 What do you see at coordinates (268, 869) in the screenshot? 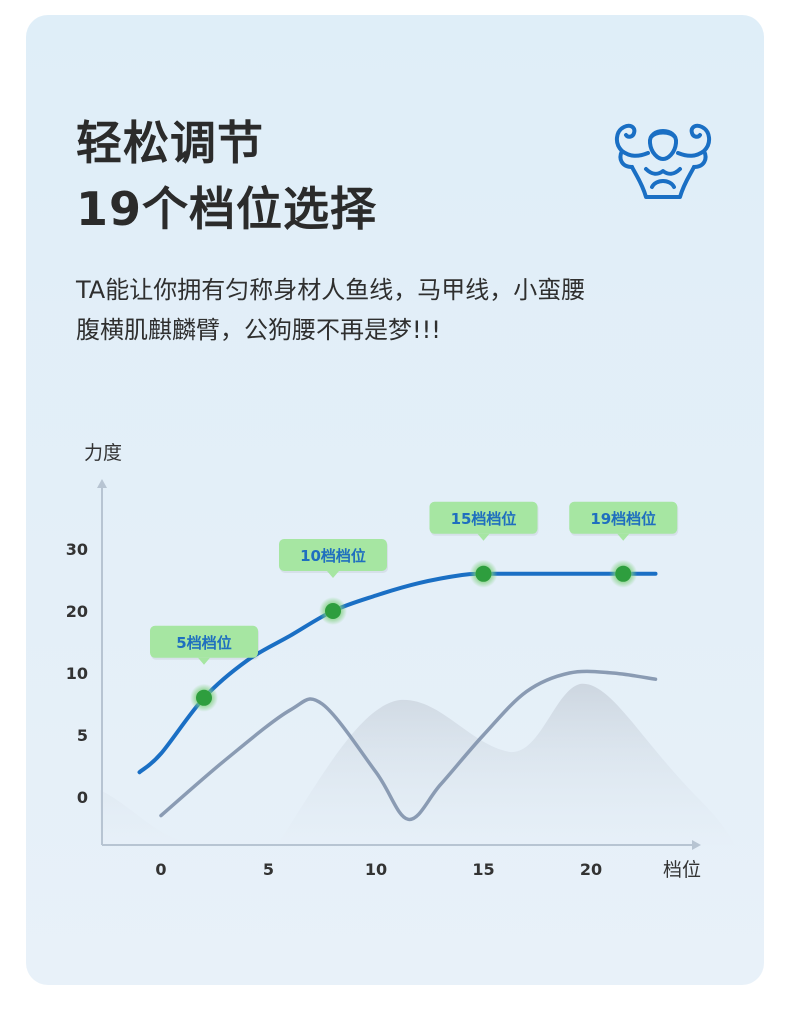
I see `x-tick-label: 5` at bounding box center [268, 869].